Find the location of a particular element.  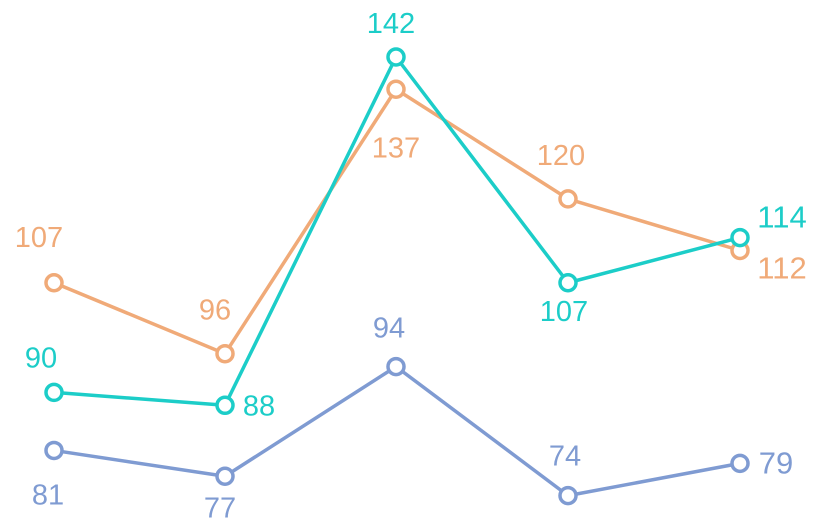

data-label-3-1: 81 is located at coordinates (48, 495).